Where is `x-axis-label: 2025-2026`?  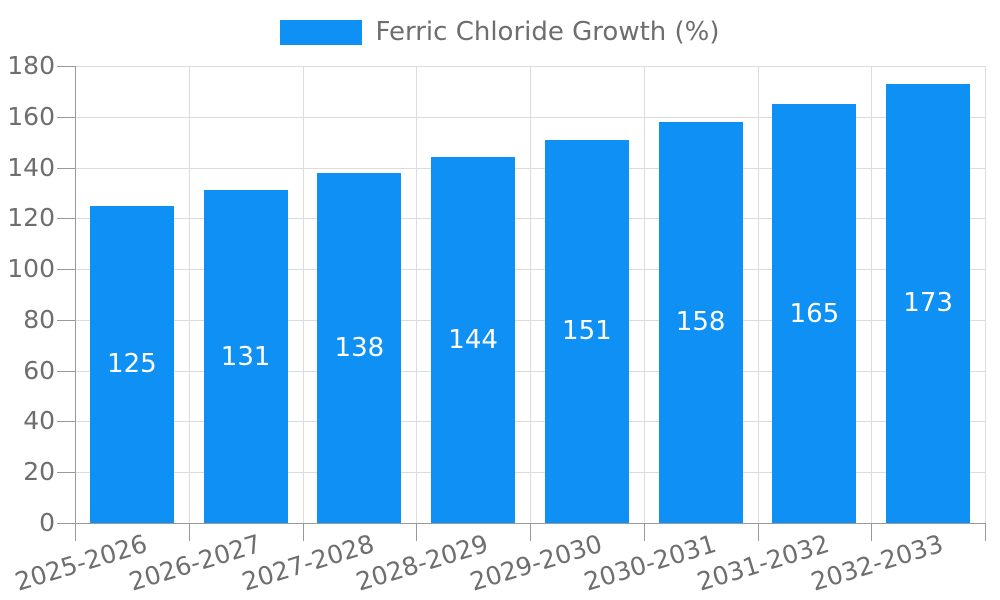 x-axis-label: 2025-2026 is located at coordinates (81, 563).